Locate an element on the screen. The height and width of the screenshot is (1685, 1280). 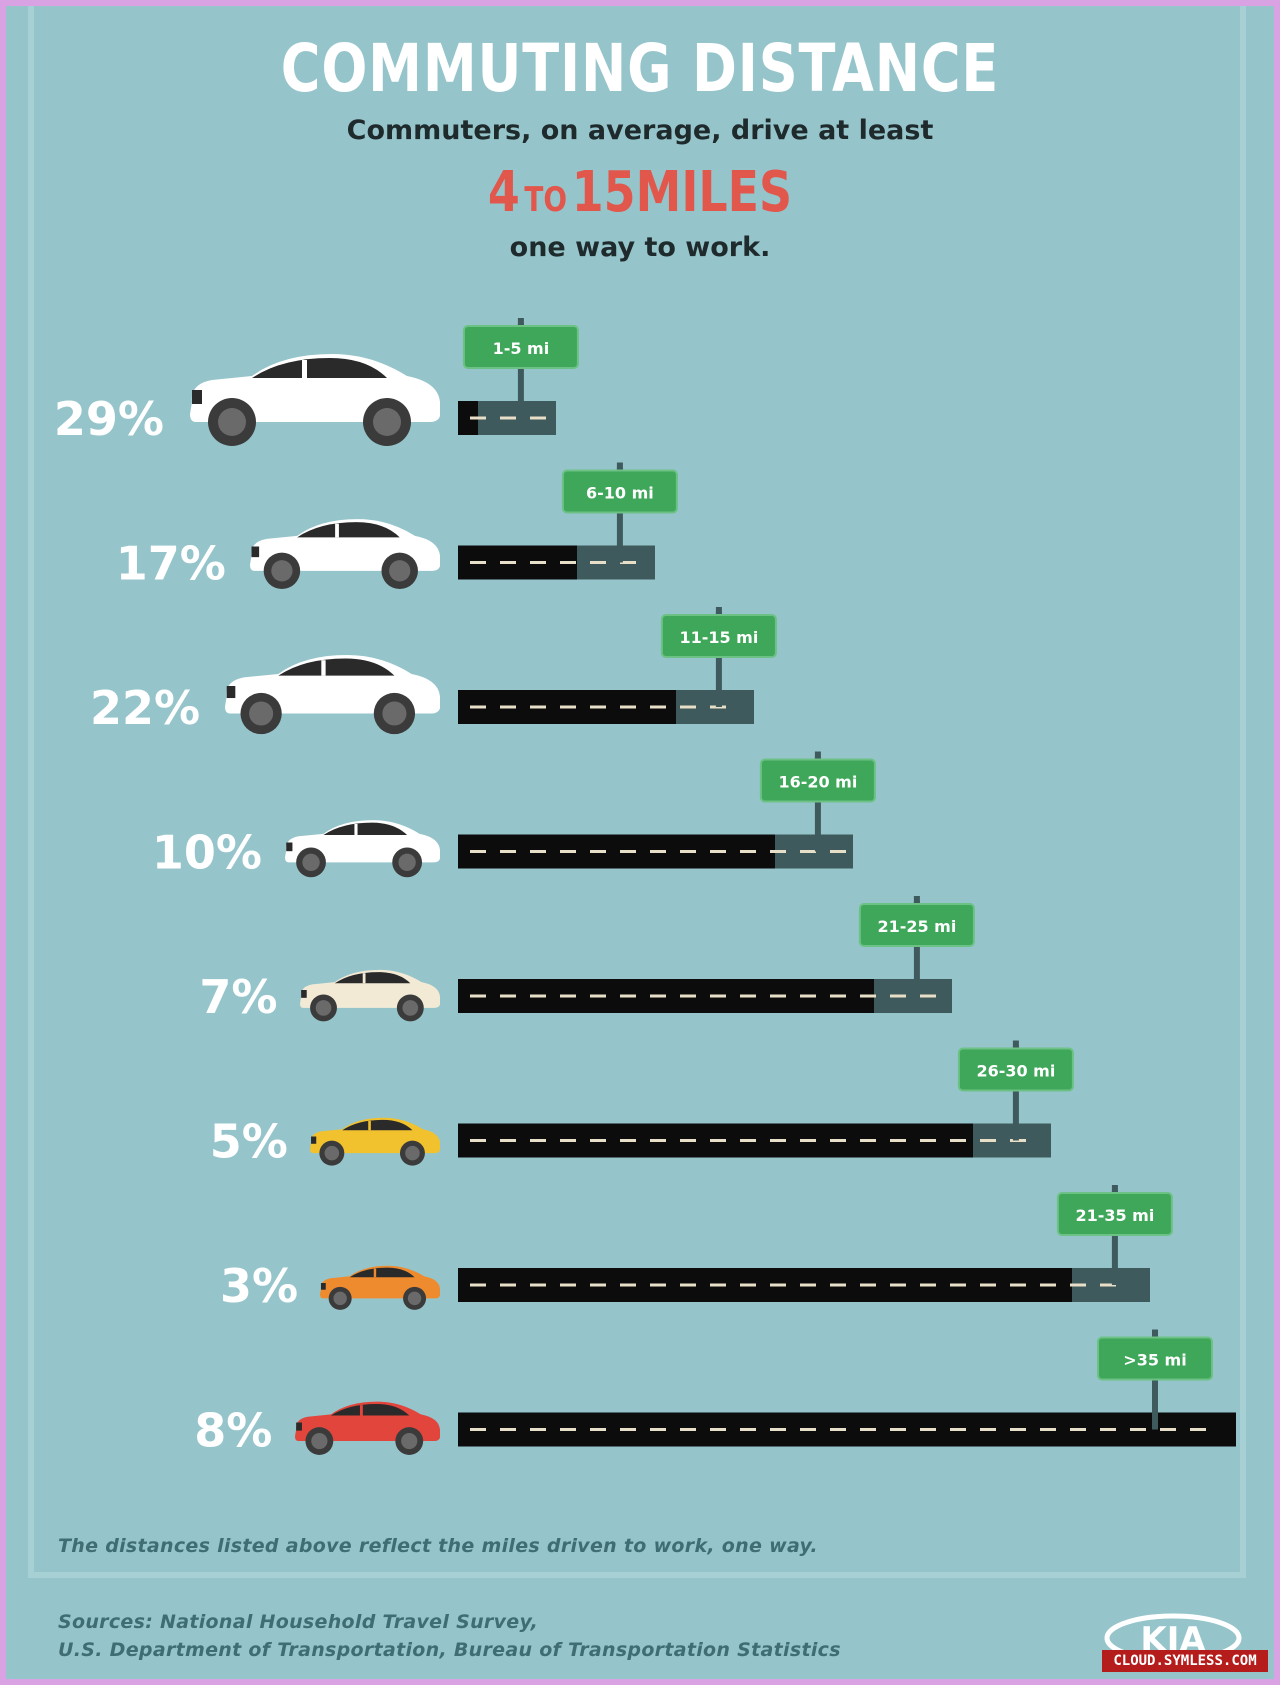
watermark: CLOUD.SYMLESS.COM is located at coordinates (1185, 1661).